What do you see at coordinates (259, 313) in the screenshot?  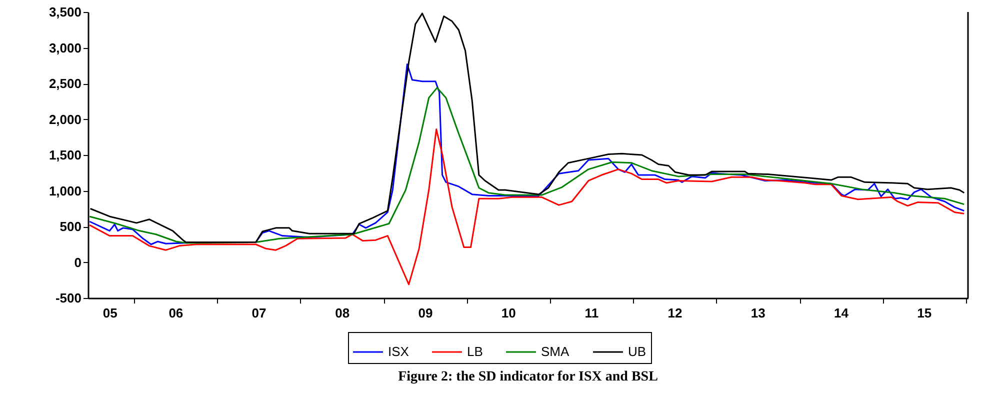 I see `x-tick-label: 07` at bounding box center [259, 313].